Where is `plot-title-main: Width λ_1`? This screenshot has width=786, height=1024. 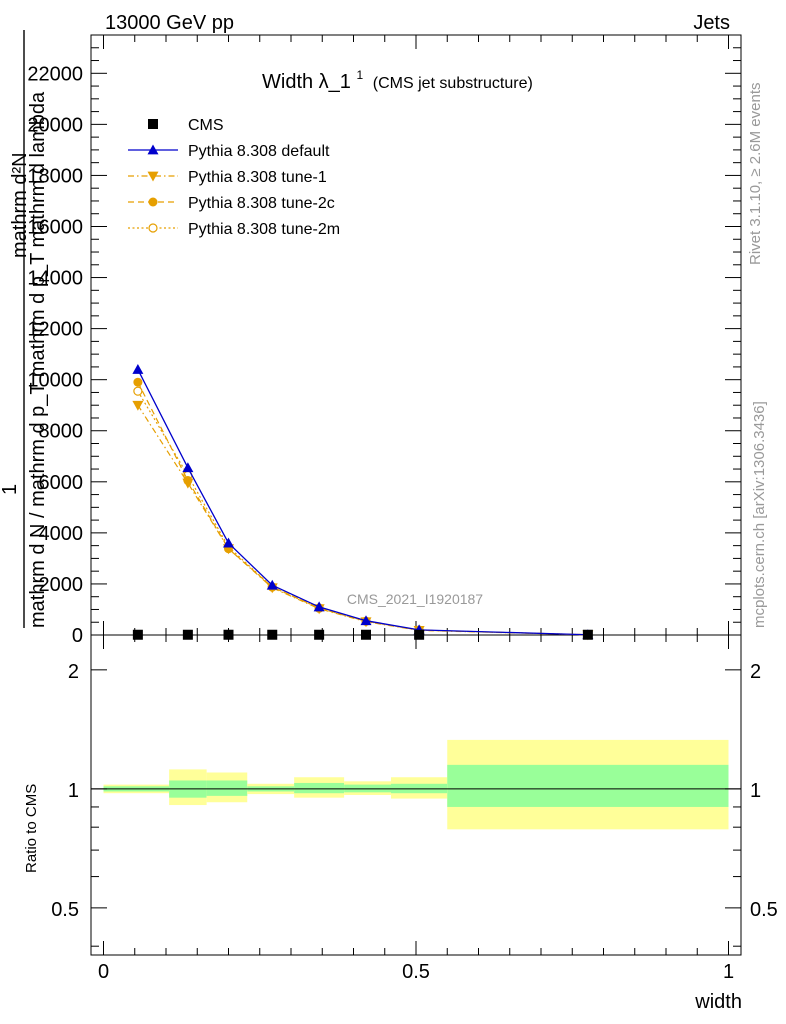
plot-title-main: Width λ_1 is located at coordinates (306, 82).